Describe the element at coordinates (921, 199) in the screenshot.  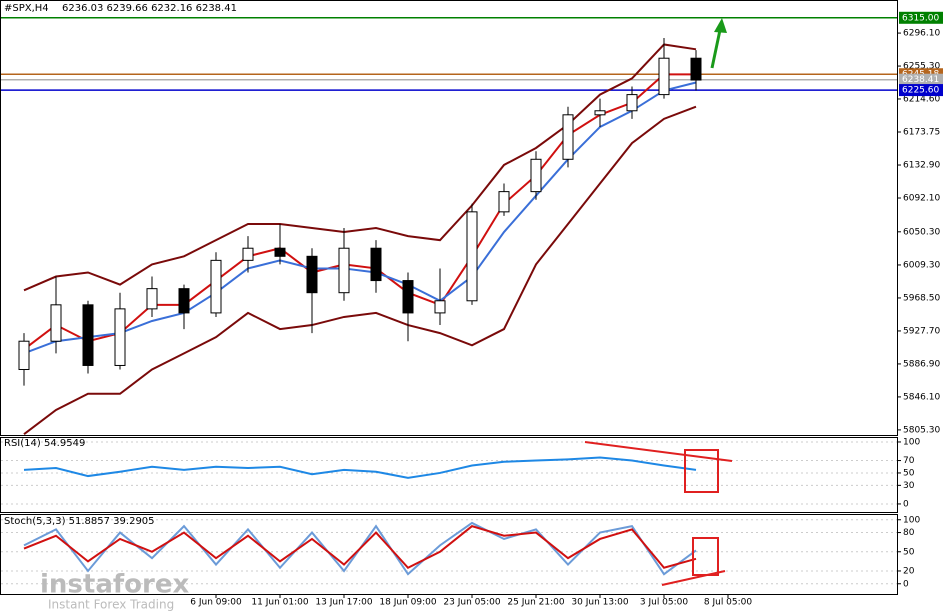
I see `y-tick-label: 6092.10` at that location.